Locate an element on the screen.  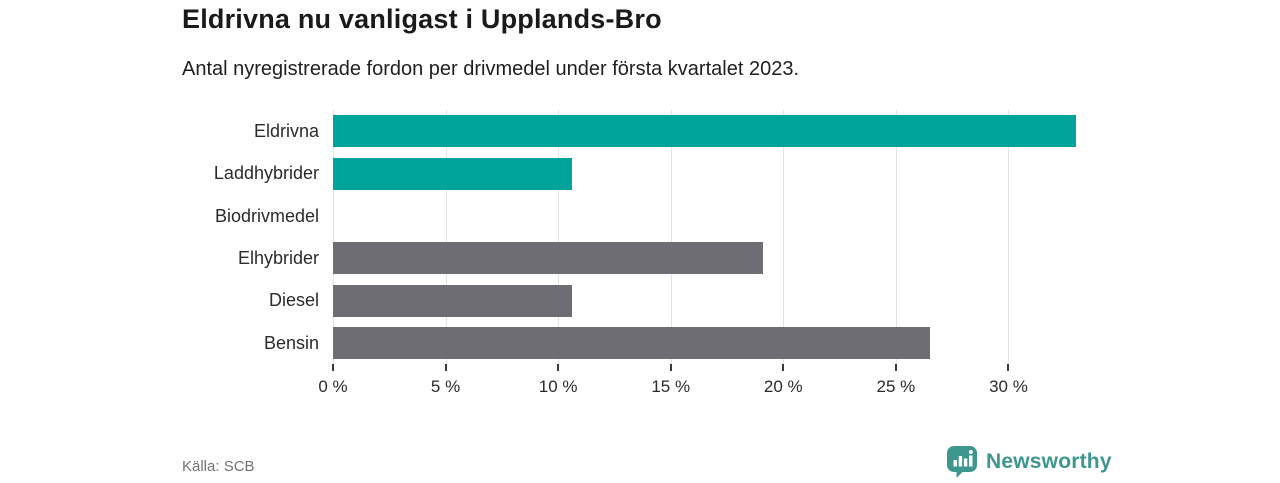
bar-diesel is located at coordinates (452, 300).